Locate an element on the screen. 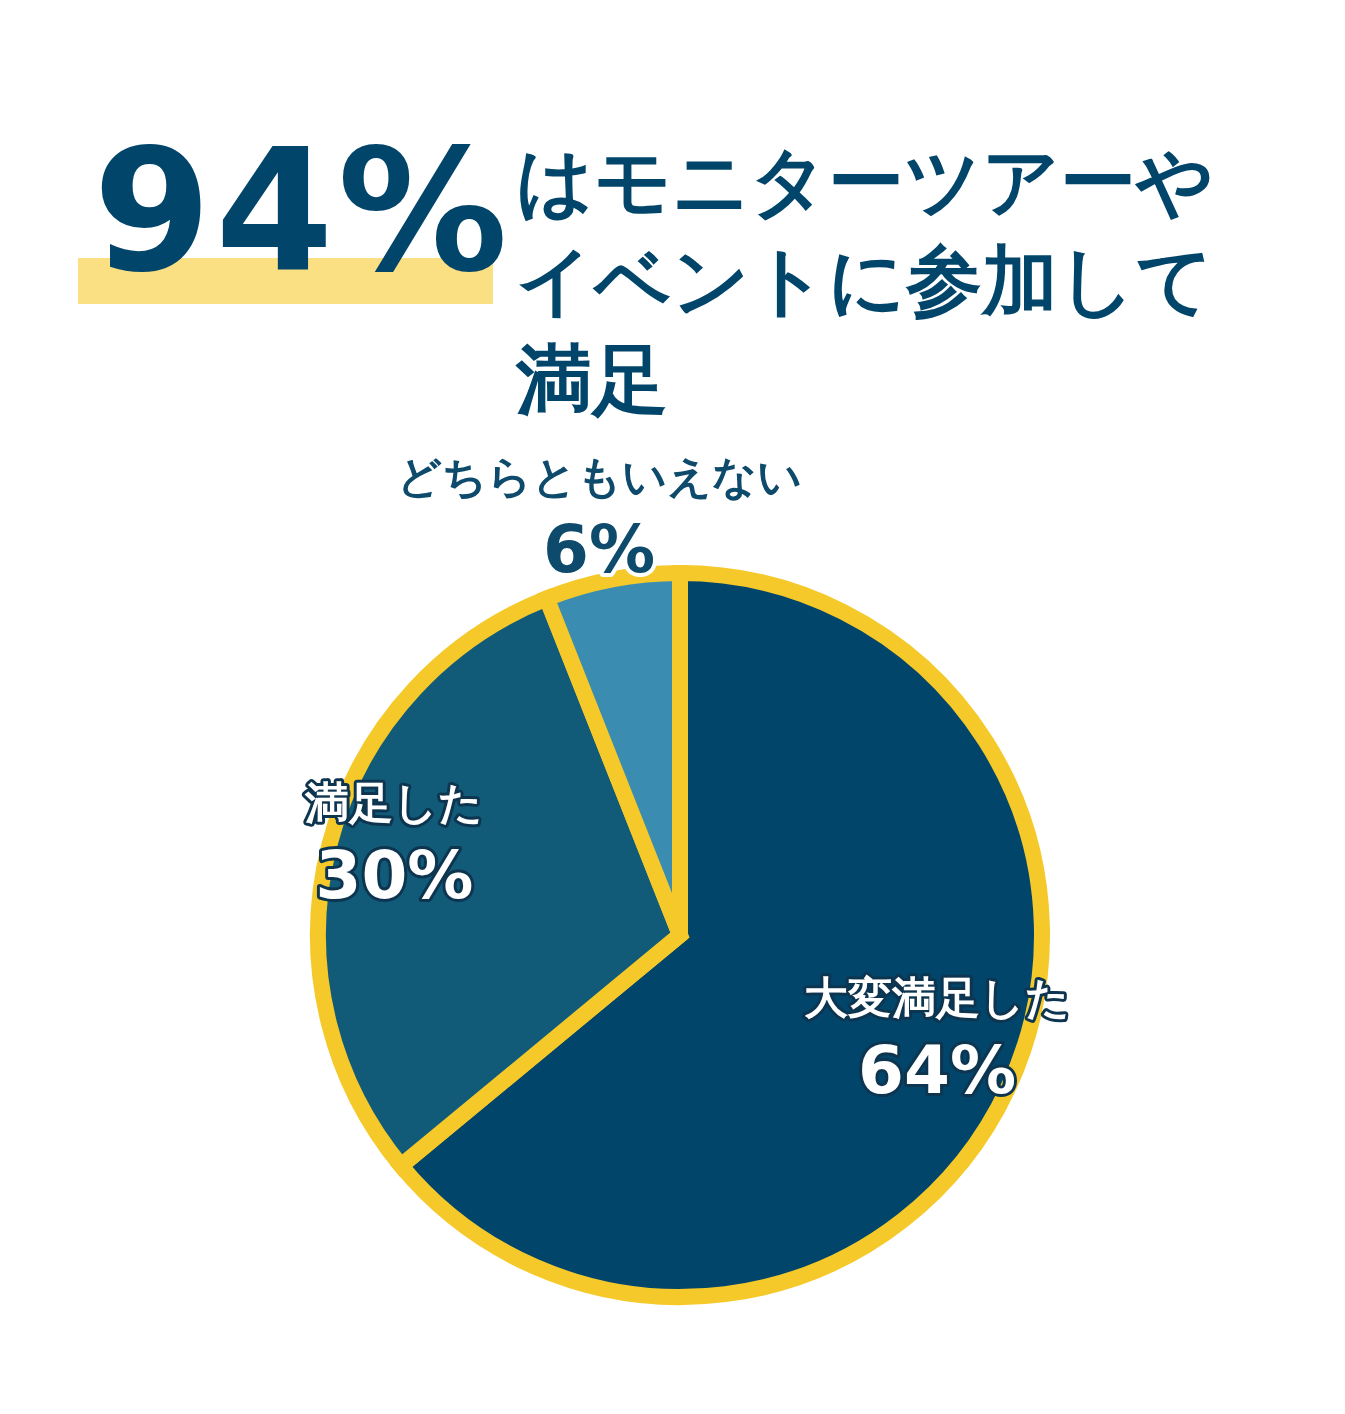 Image resolution: width=1345 pixels, height=1414 pixels. data-label: 6% is located at coordinates (599, 549).